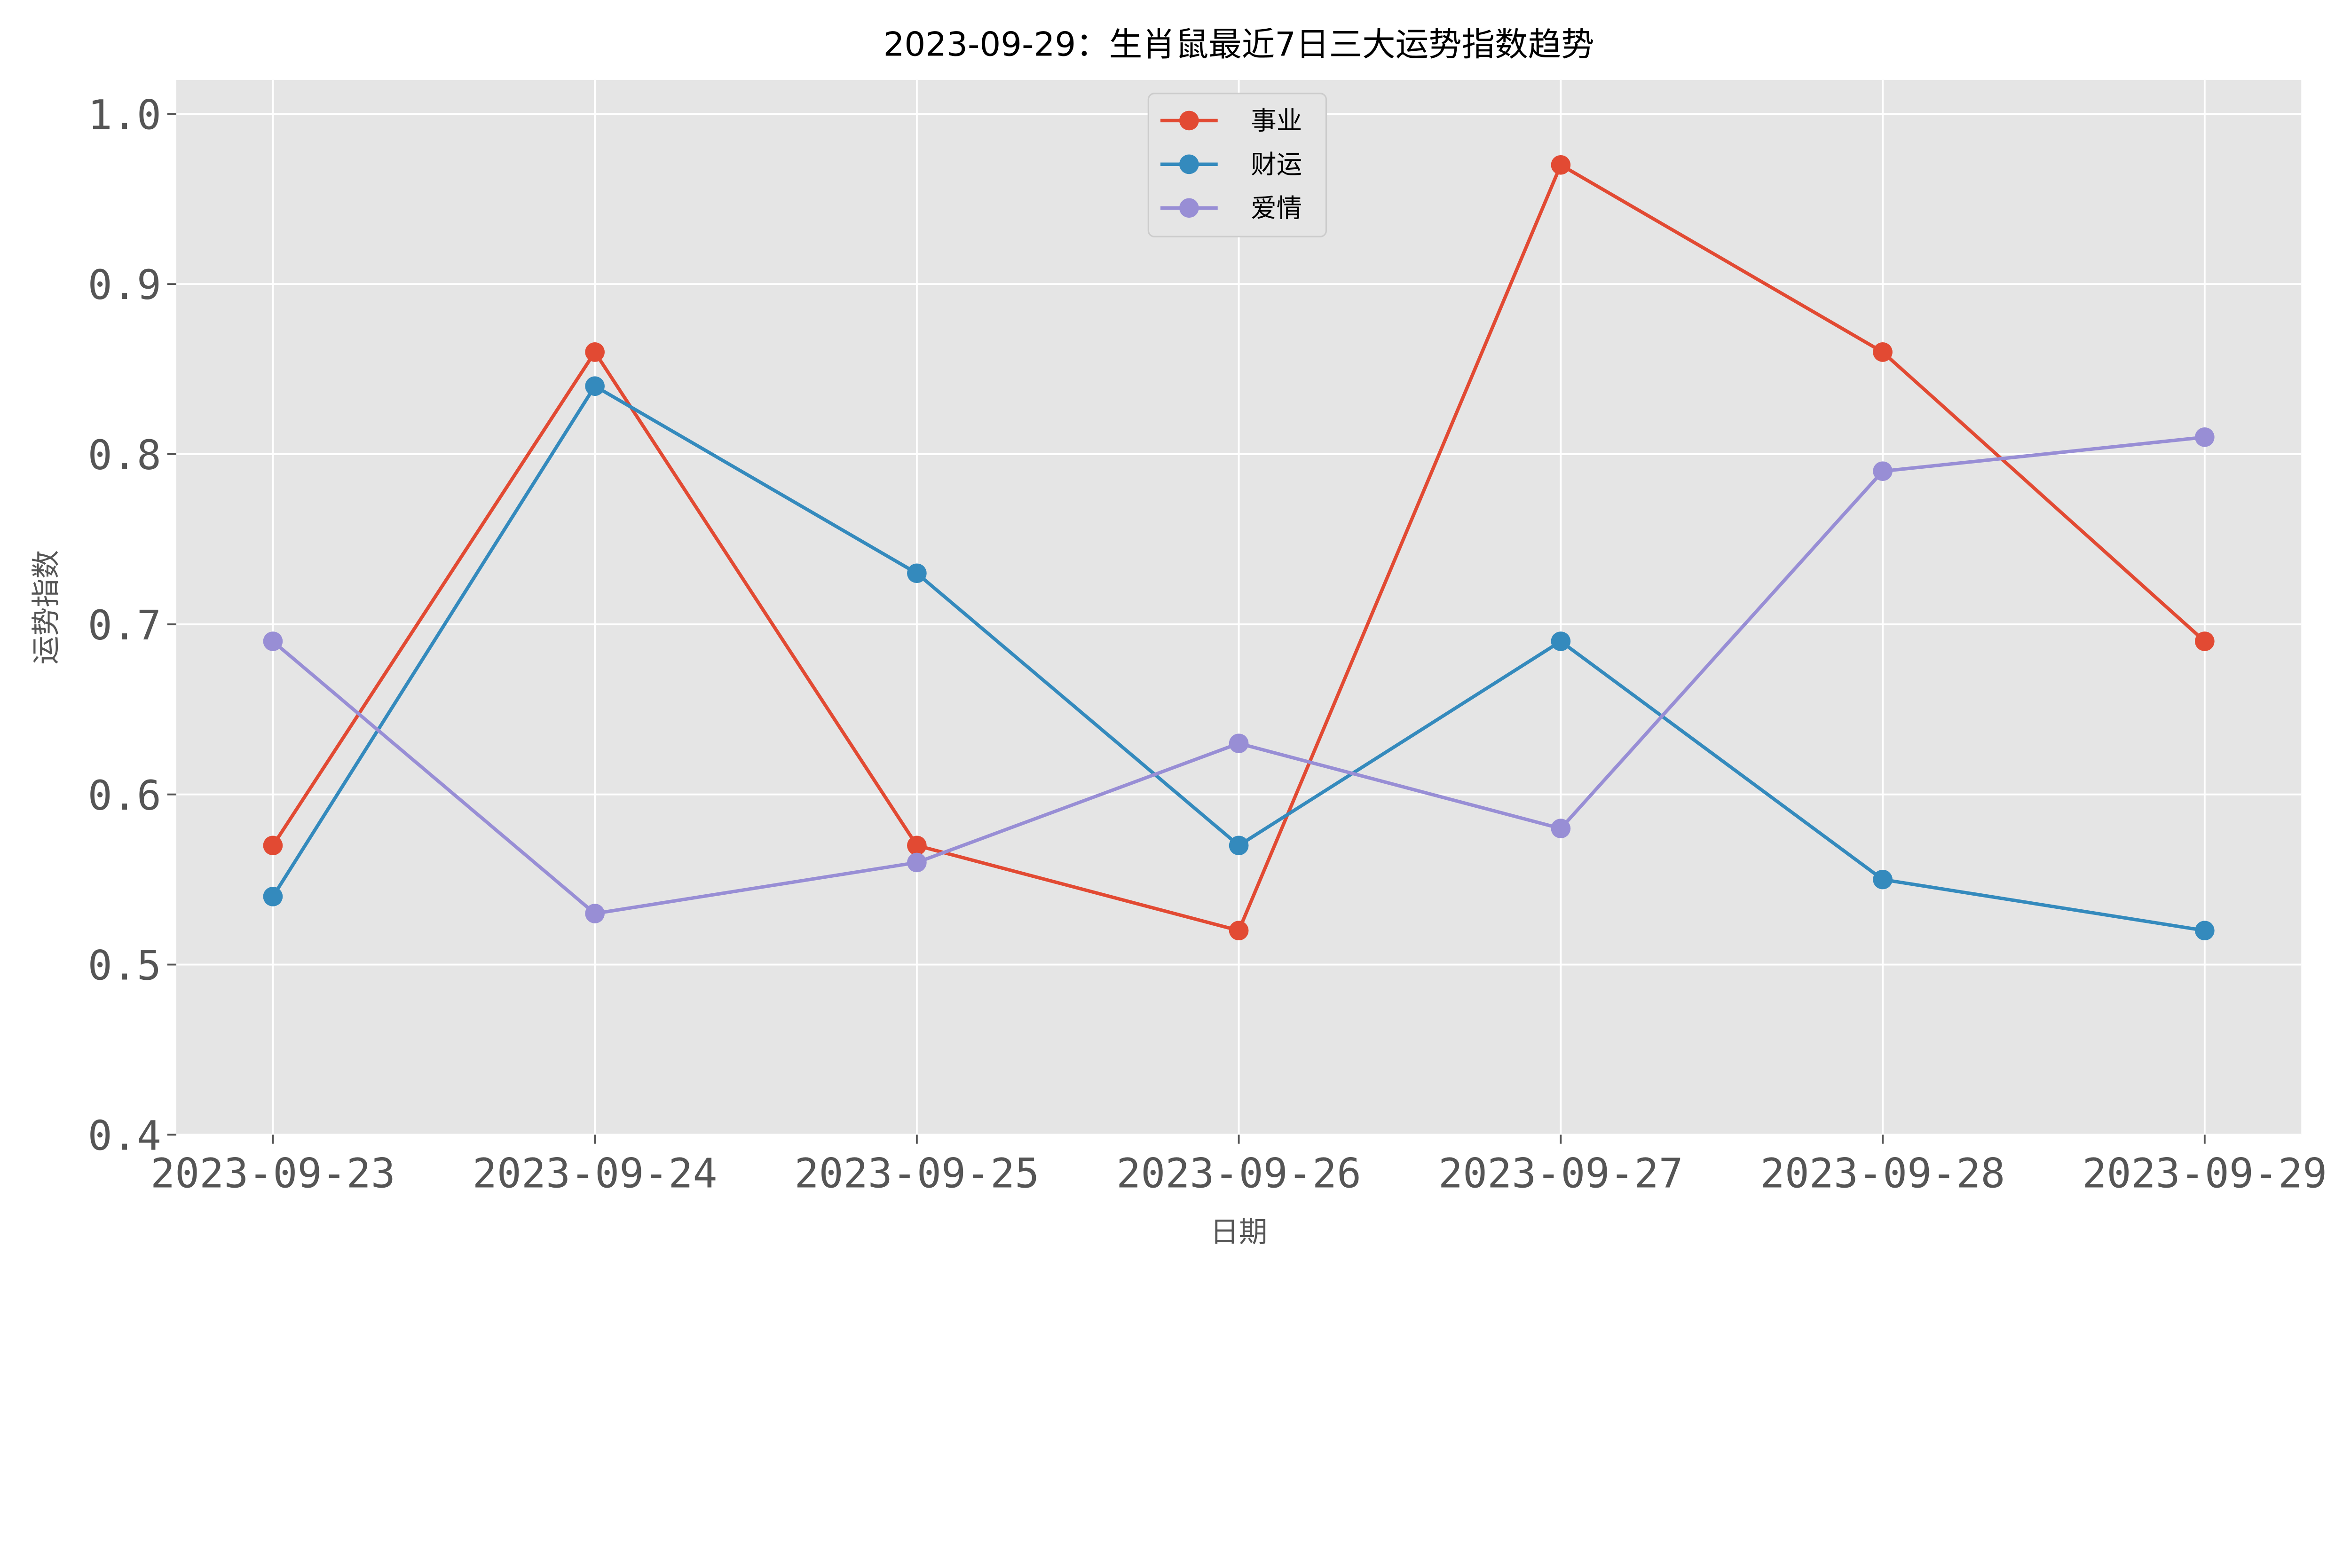 This screenshot has width=2351, height=1568. Describe the element at coordinates (125, 456) in the screenshot. I see `y-tick-label: 0.8` at that location.